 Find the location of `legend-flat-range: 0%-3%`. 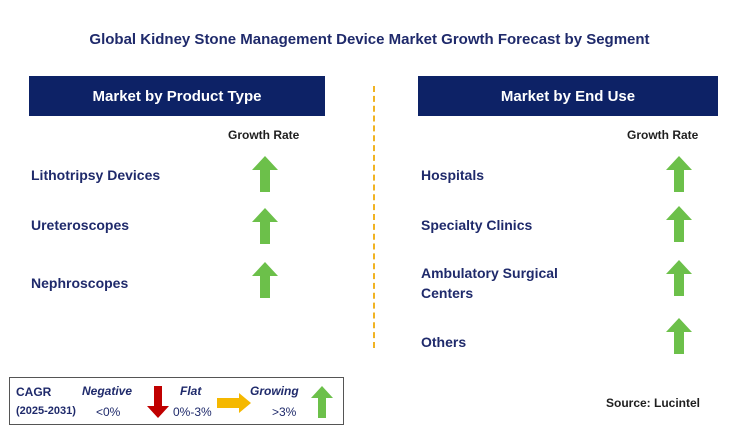

legend-flat-range: 0%-3% is located at coordinates (192, 412).